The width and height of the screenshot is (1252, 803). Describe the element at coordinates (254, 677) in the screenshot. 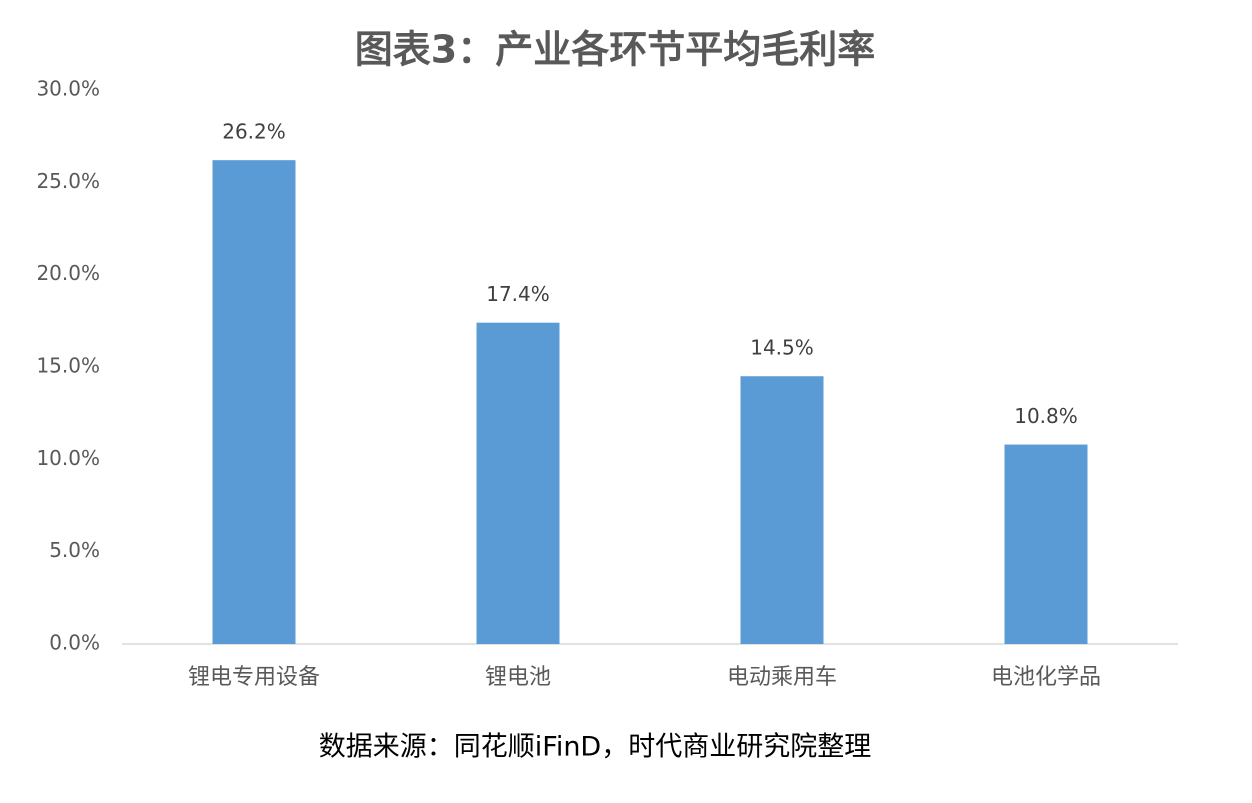

I see `x-tick-label: 锂电专用设备` at that location.